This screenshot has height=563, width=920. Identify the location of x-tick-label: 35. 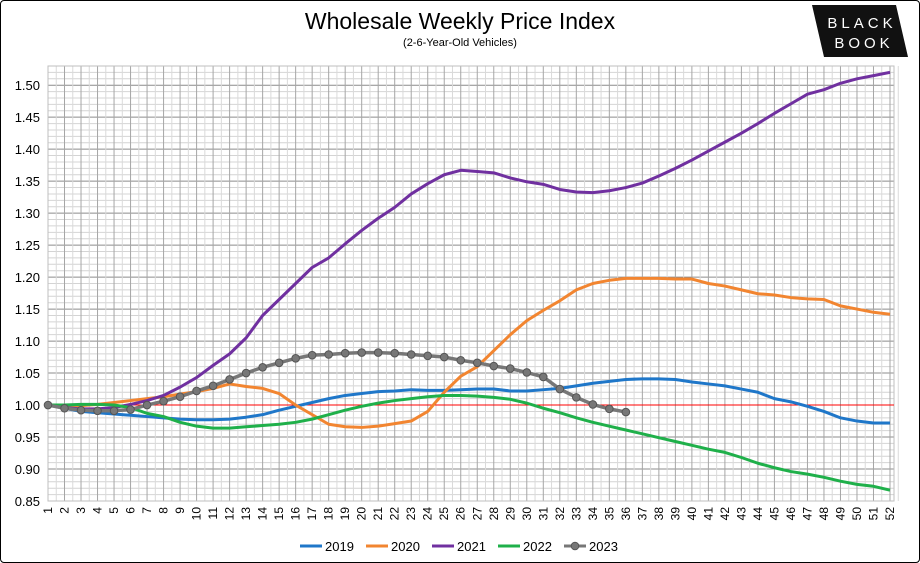
(609, 514).